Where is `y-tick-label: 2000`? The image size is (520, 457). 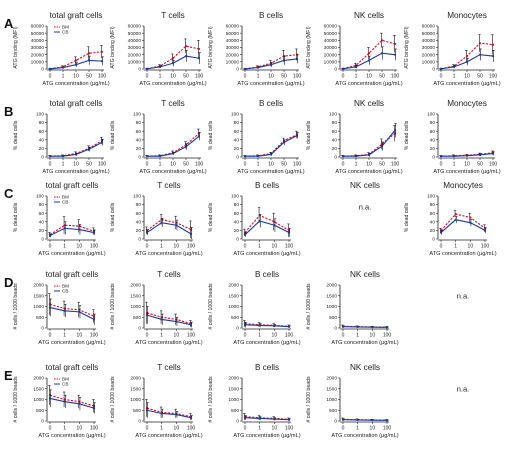 y-tick-label: 2000 is located at coordinates (135, 379).